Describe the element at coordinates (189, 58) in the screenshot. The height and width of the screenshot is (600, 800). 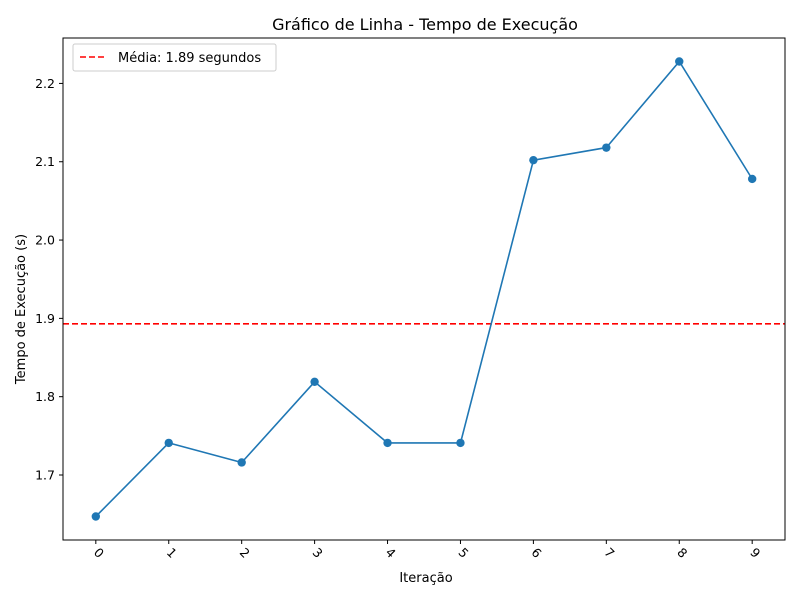
I see `legend-entry-mean: Média: 1.89 segundos` at that location.